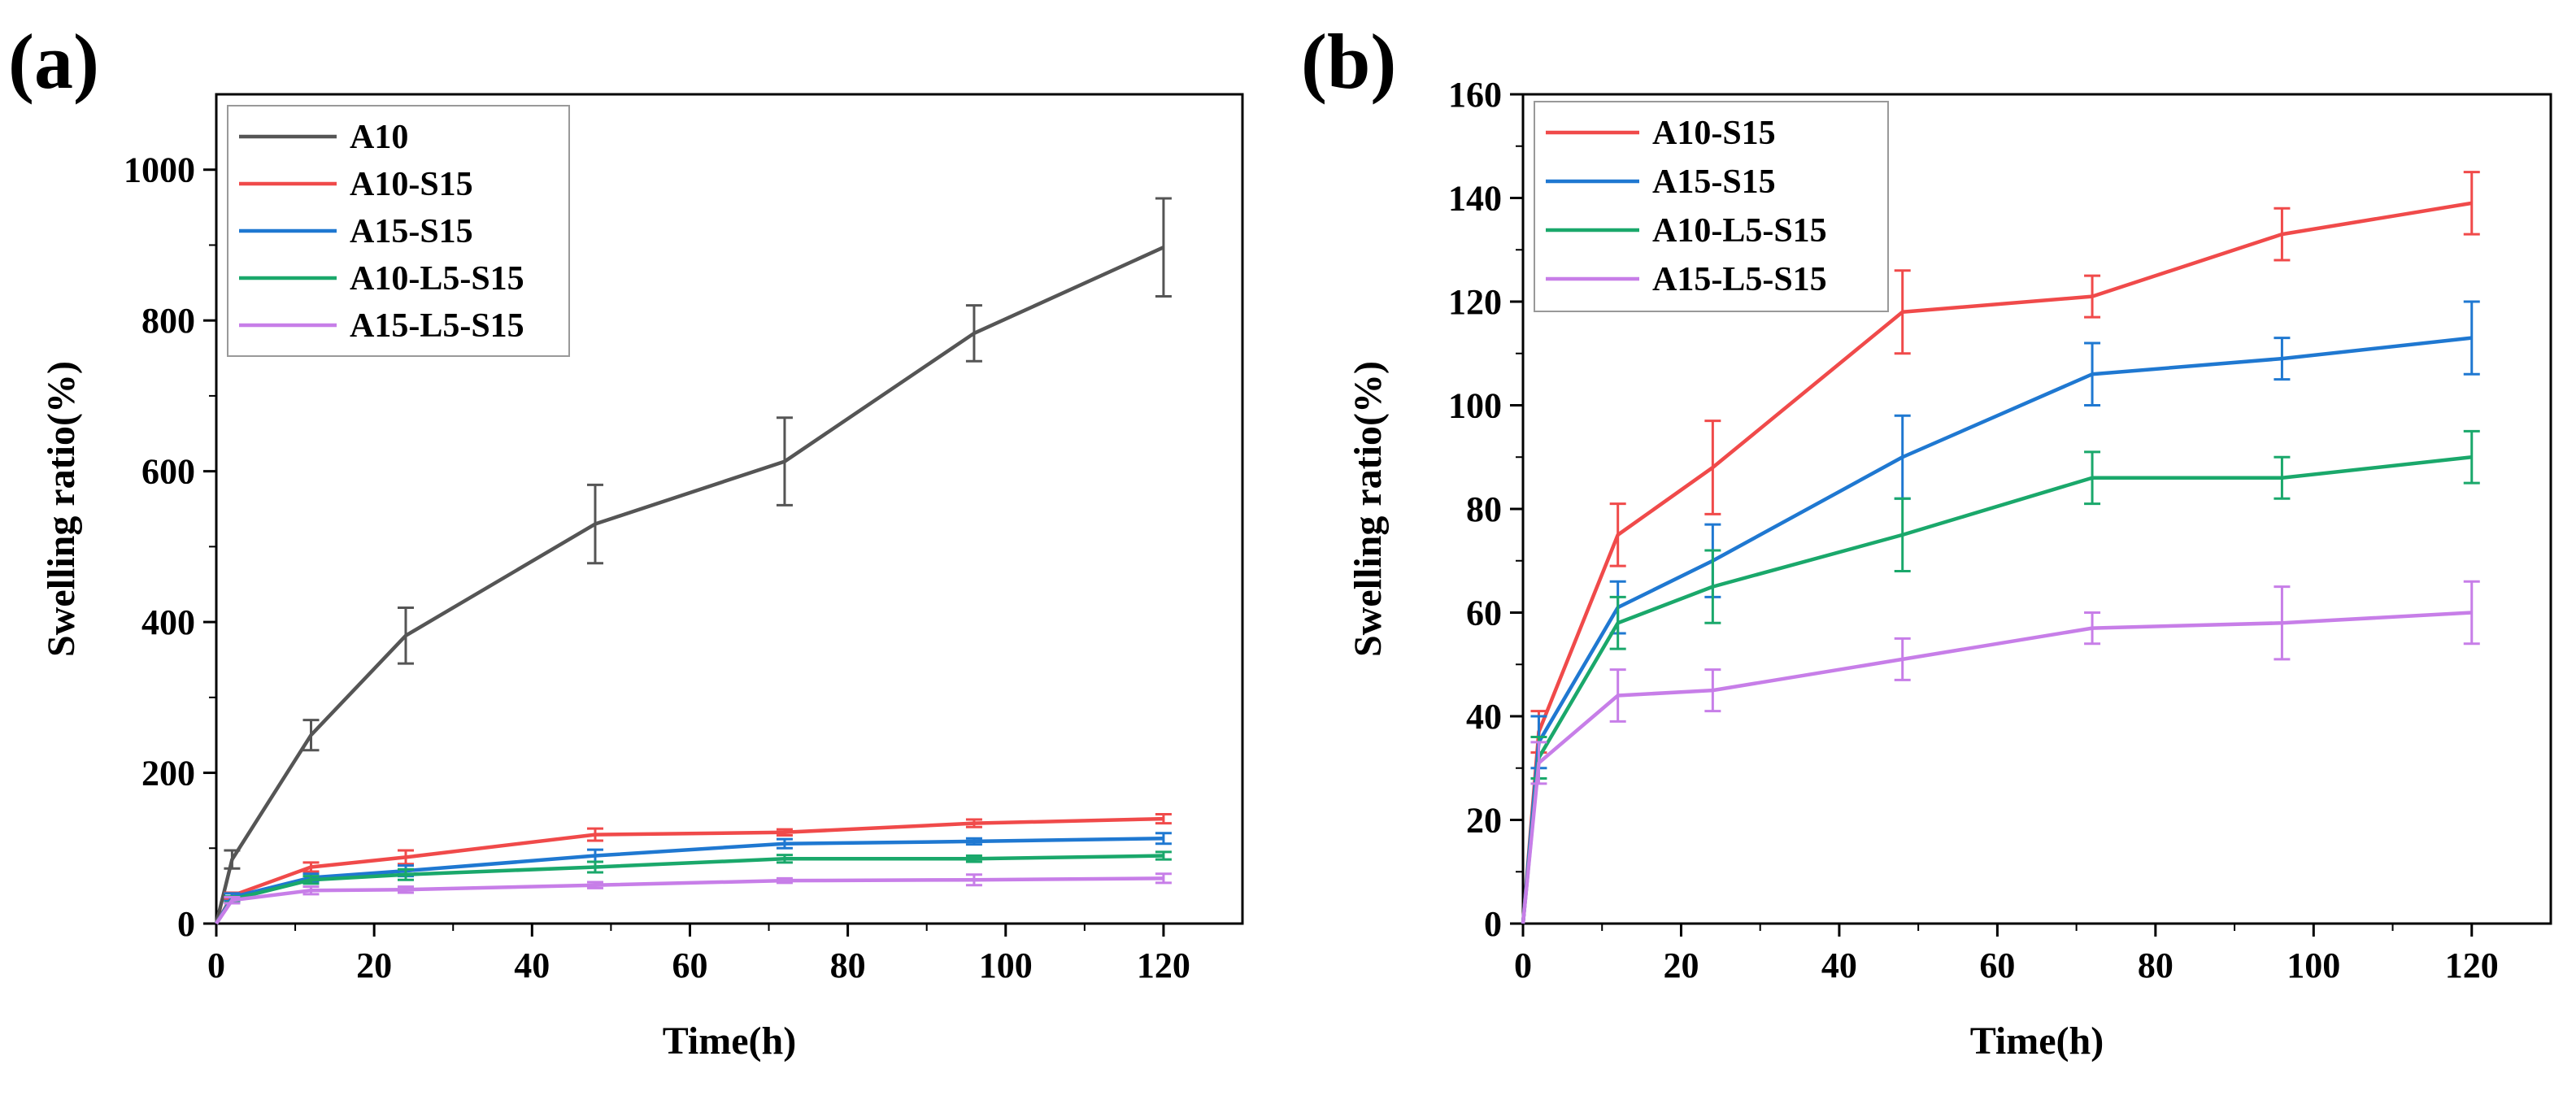 The image size is (2576, 1100). Describe the element at coordinates (1475, 95) in the screenshot. I see `y-tick-label: 160` at that location.